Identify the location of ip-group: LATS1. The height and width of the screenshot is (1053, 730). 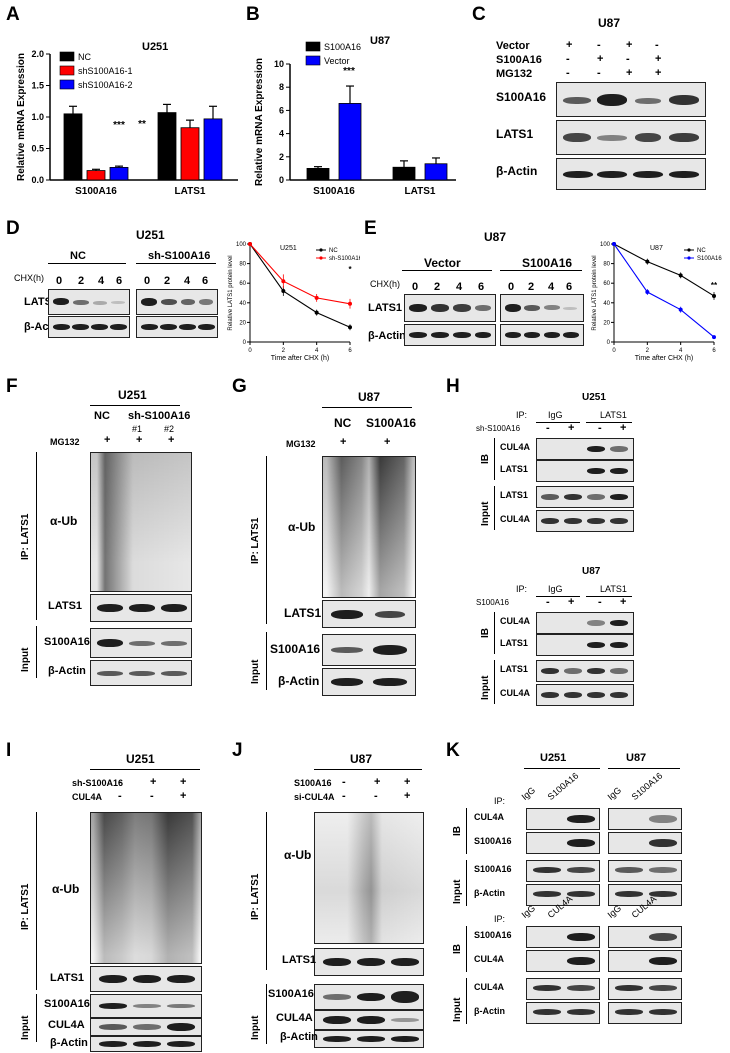
(613, 415).